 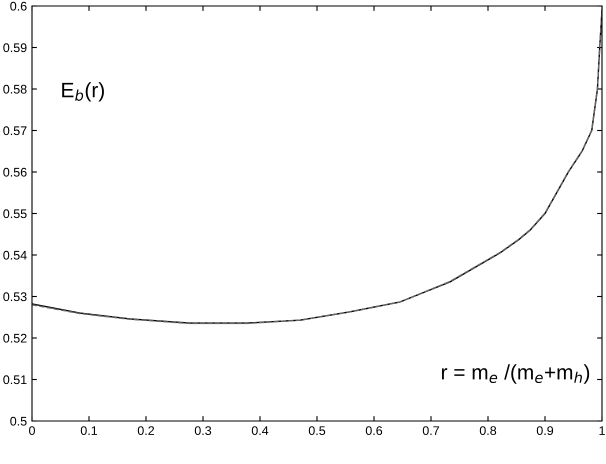 I want to click on y-tick-label: 0.58, so click(x=15, y=89).